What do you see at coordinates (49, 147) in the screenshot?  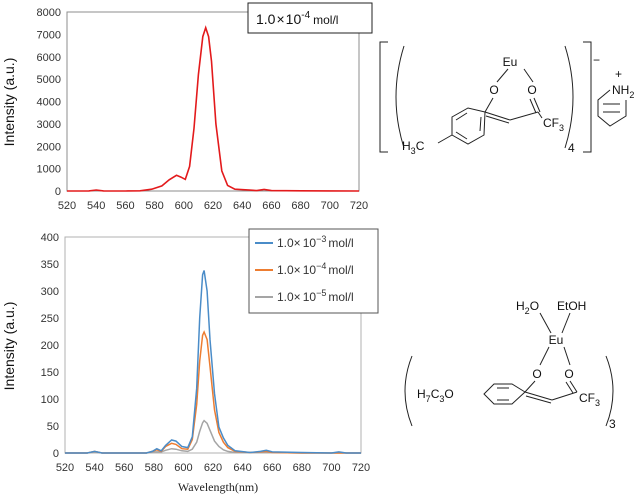 I see `top-y-tick-label: 2000` at bounding box center [49, 147].